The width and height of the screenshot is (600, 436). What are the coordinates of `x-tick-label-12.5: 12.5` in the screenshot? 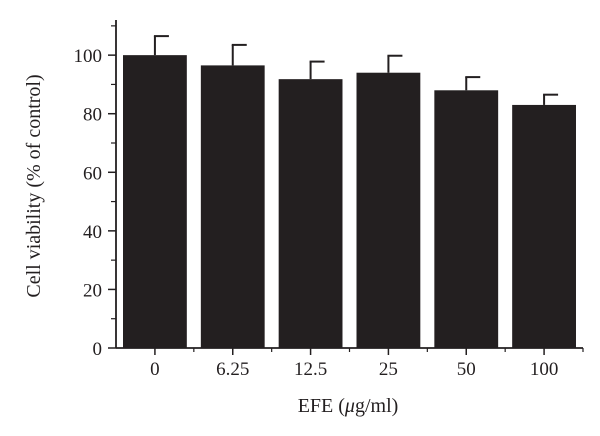 It's located at (310, 369).